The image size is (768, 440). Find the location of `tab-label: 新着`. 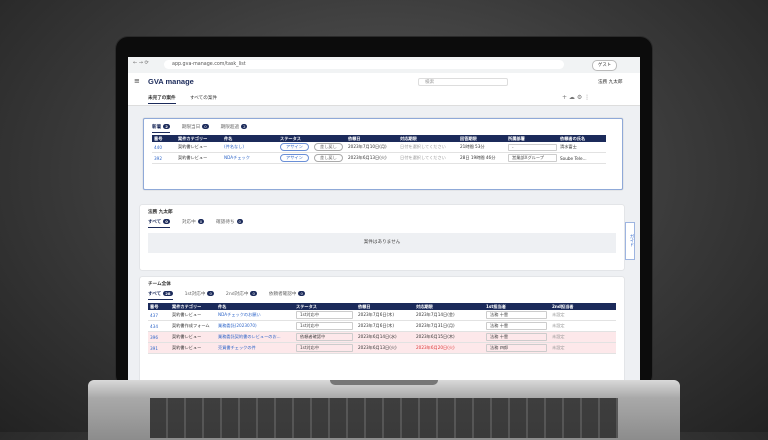

tab-label: 新着 is located at coordinates (157, 127).